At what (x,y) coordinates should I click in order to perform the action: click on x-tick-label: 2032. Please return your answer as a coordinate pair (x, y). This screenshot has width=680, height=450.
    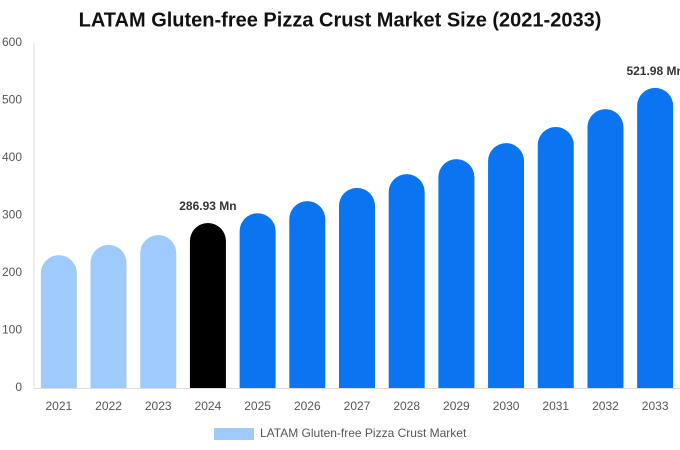
    Looking at the image, I should click on (605, 406).